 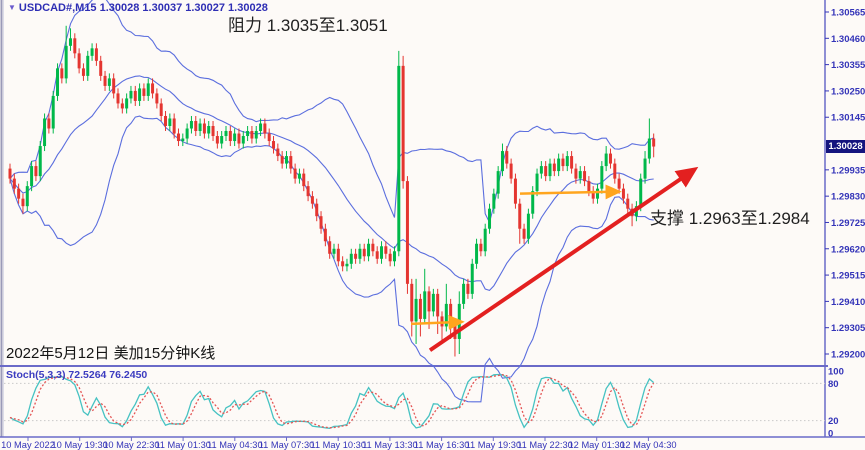 What do you see at coordinates (848, 197) in the screenshot?
I see `svg-text: 1.29830` at bounding box center [848, 197].